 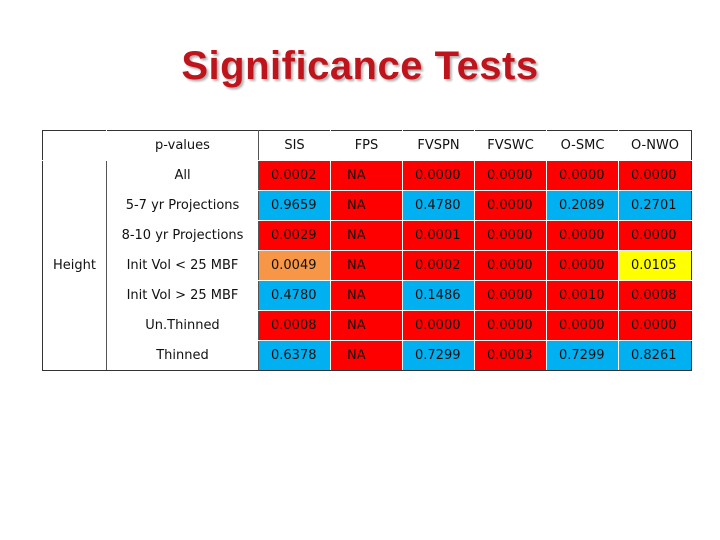 What do you see at coordinates (182, 205) in the screenshot?
I see `row-label: 5-7 yr Projections` at bounding box center [182, 205].